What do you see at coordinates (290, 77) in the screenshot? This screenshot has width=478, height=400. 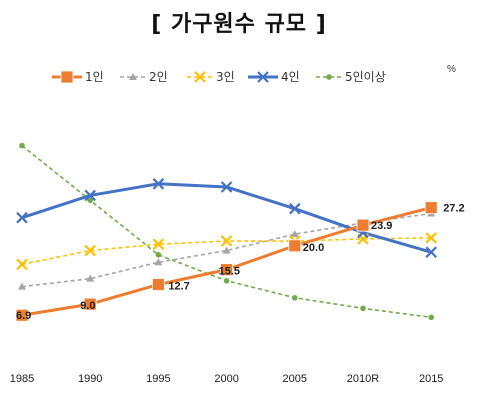 I see `legend-label: 4인` at bounding box center [290, 77].